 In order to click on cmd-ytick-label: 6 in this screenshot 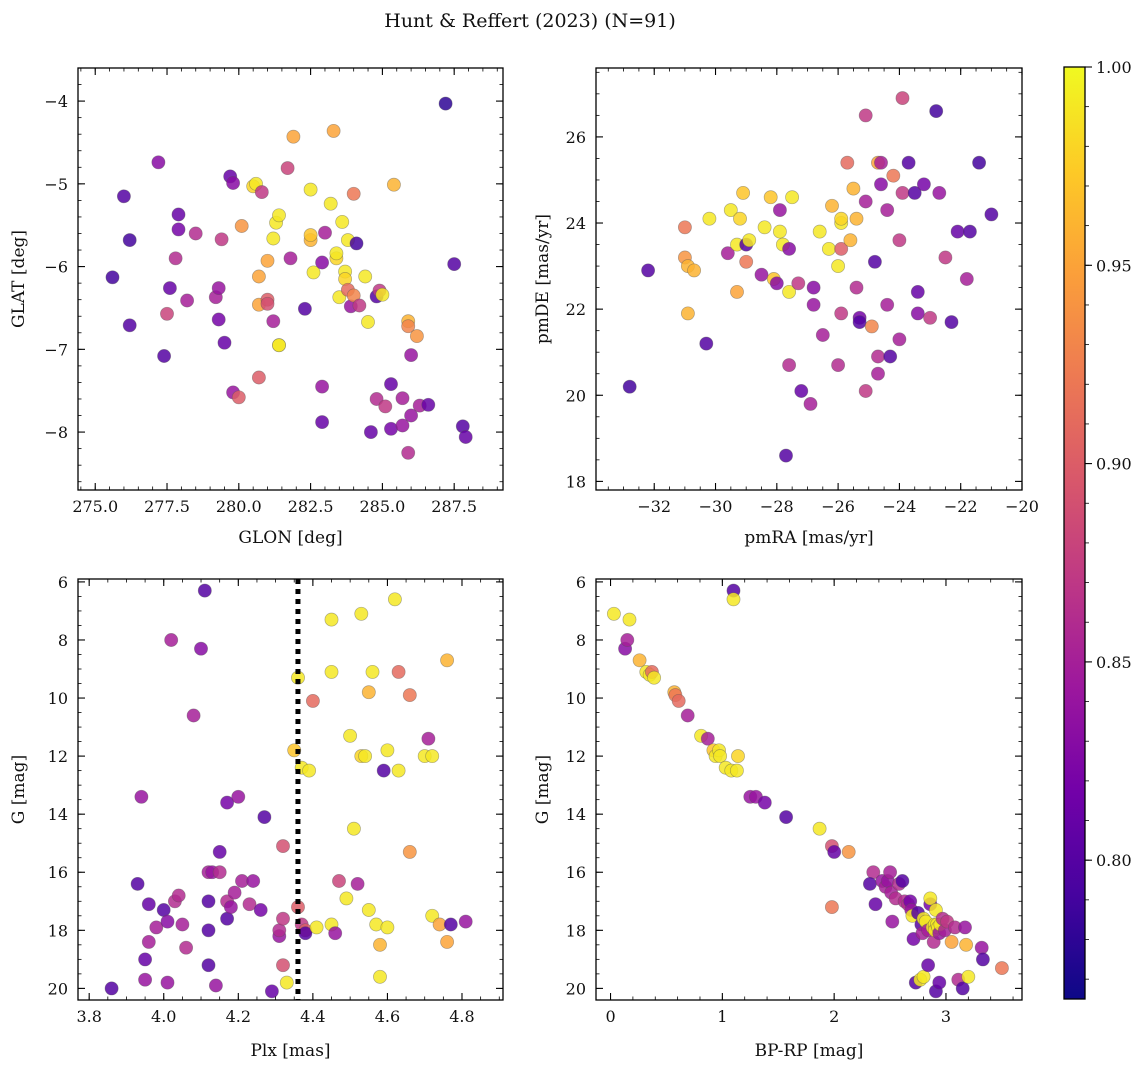, I will do `click(581, 582)`.